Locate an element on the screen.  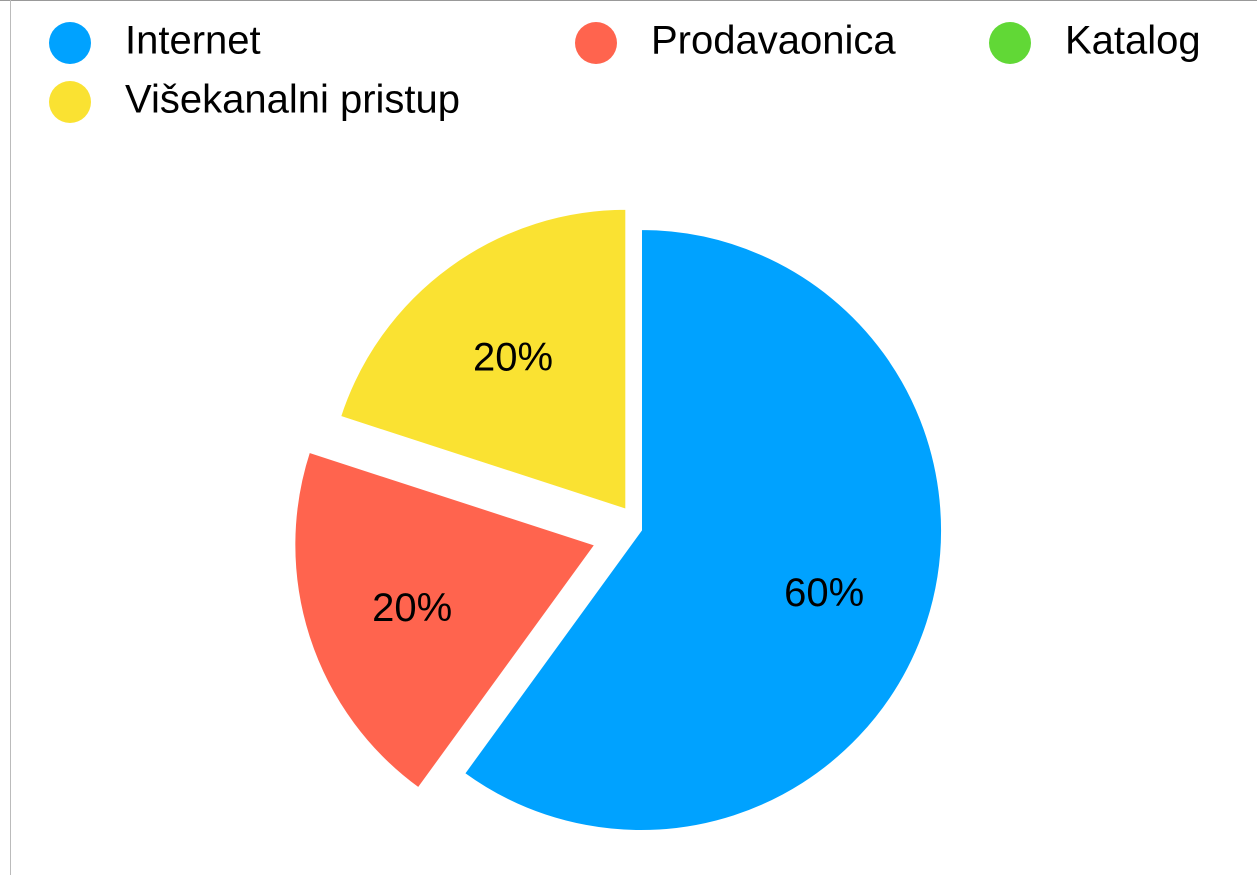
legend-label: Internet is located at coordinates (193, 41).